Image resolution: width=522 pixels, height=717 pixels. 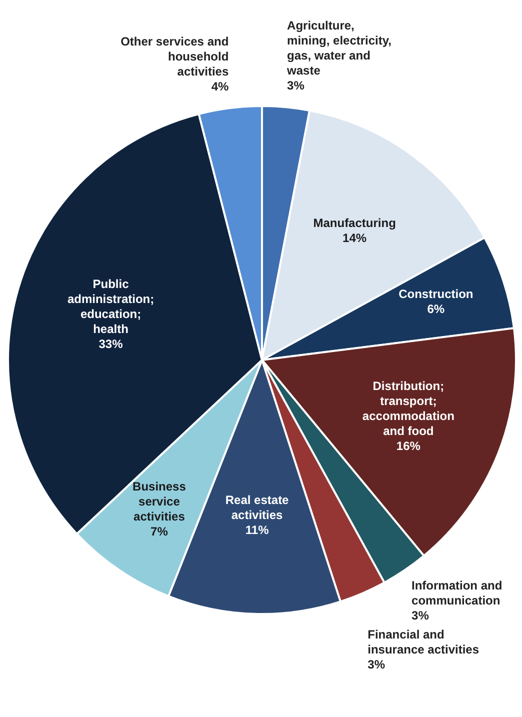 What do you see at coordinates (354, 223) in the screenshot?
I see `slice-label: Manufacturing` at bounding box center [354, 223].